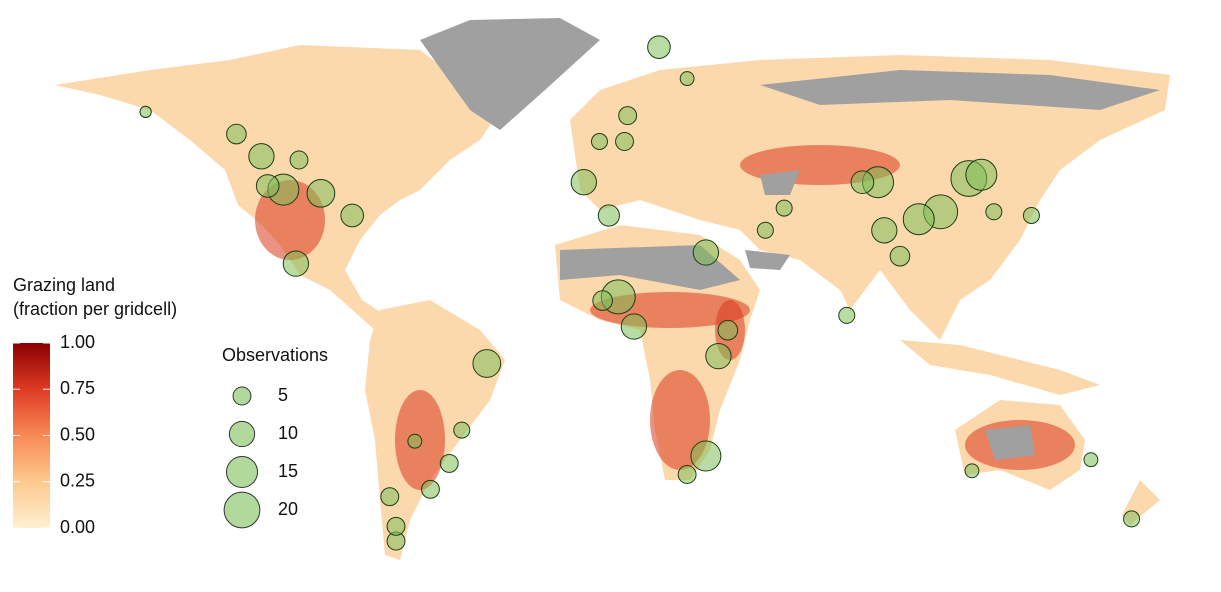 The image size is (1221, 592). I want to click on size-label: 5, so click(283, 395).